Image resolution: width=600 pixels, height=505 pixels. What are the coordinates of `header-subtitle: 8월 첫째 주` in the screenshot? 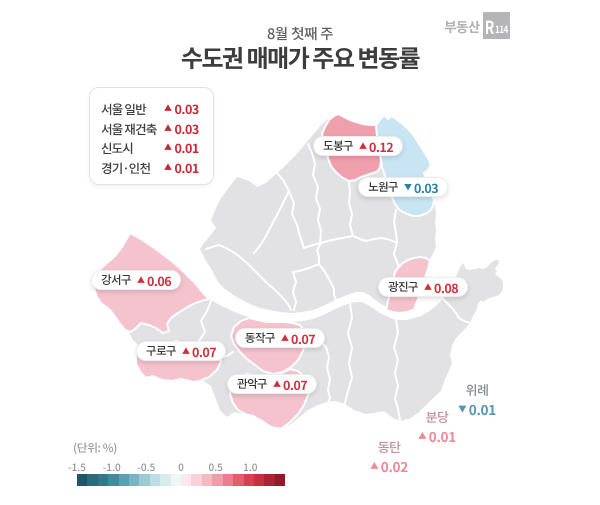 It's located at (300, 33).